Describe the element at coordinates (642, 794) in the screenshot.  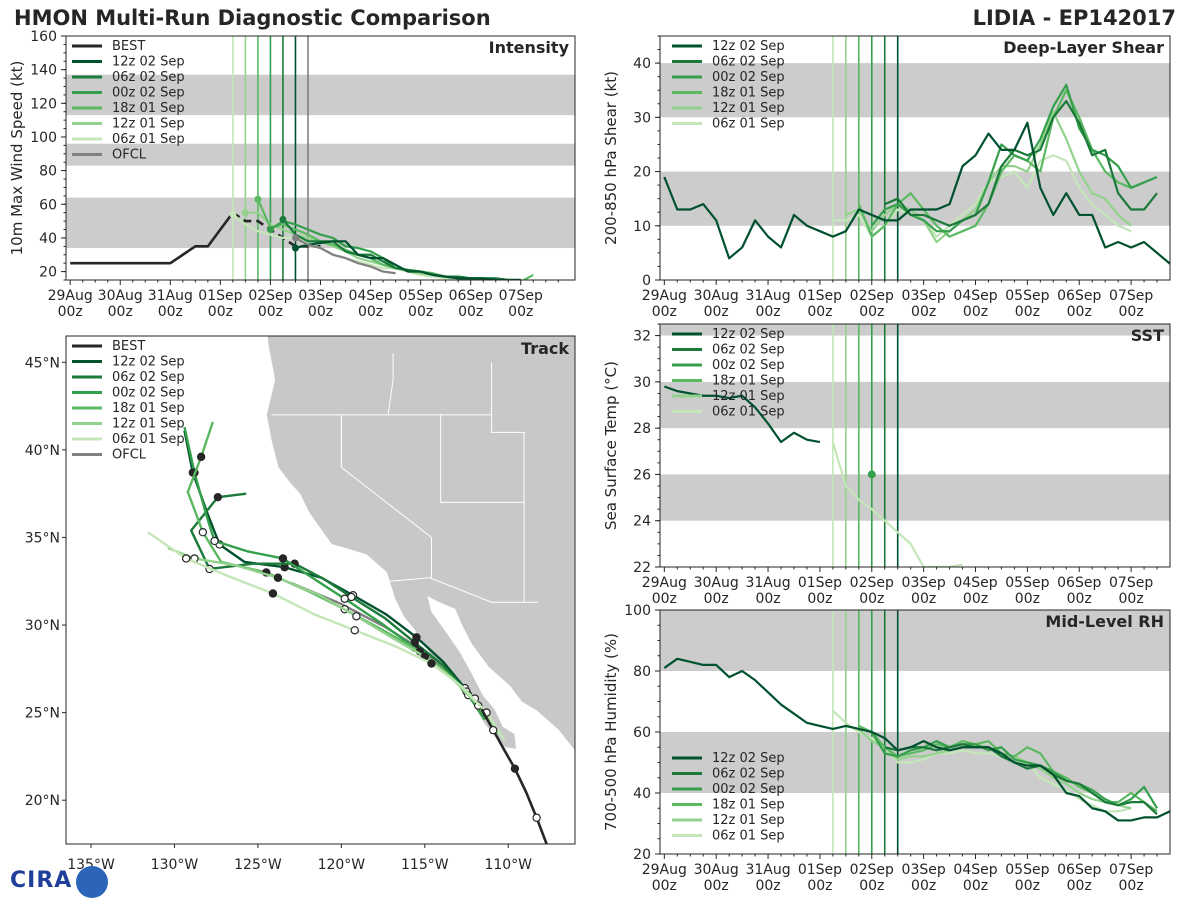
I see `rh-ytick-label-40: 40` at that location.